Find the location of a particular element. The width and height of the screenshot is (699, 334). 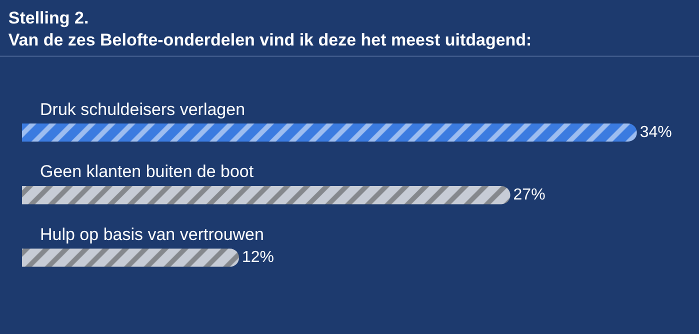

data-label: 12% is located at coordinates (258, 257).